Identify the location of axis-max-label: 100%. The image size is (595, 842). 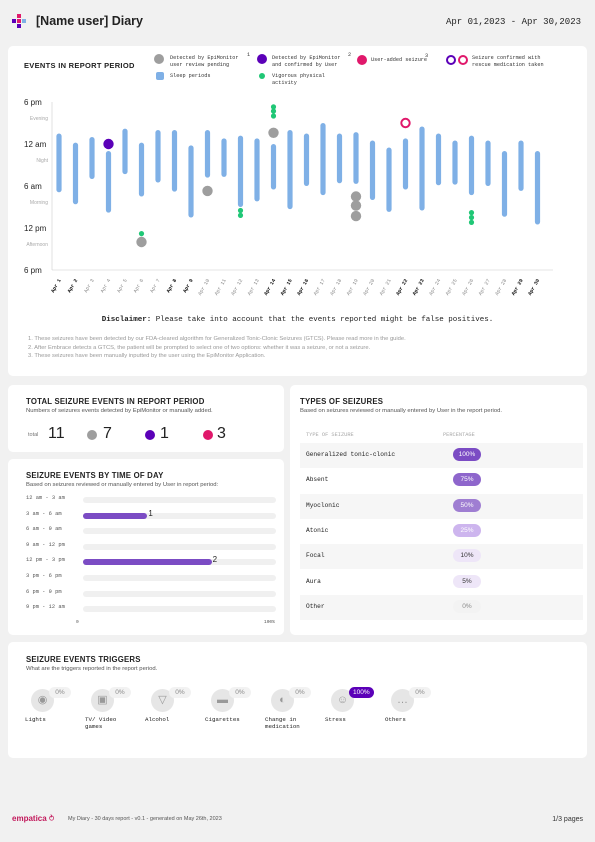
(269, 622).